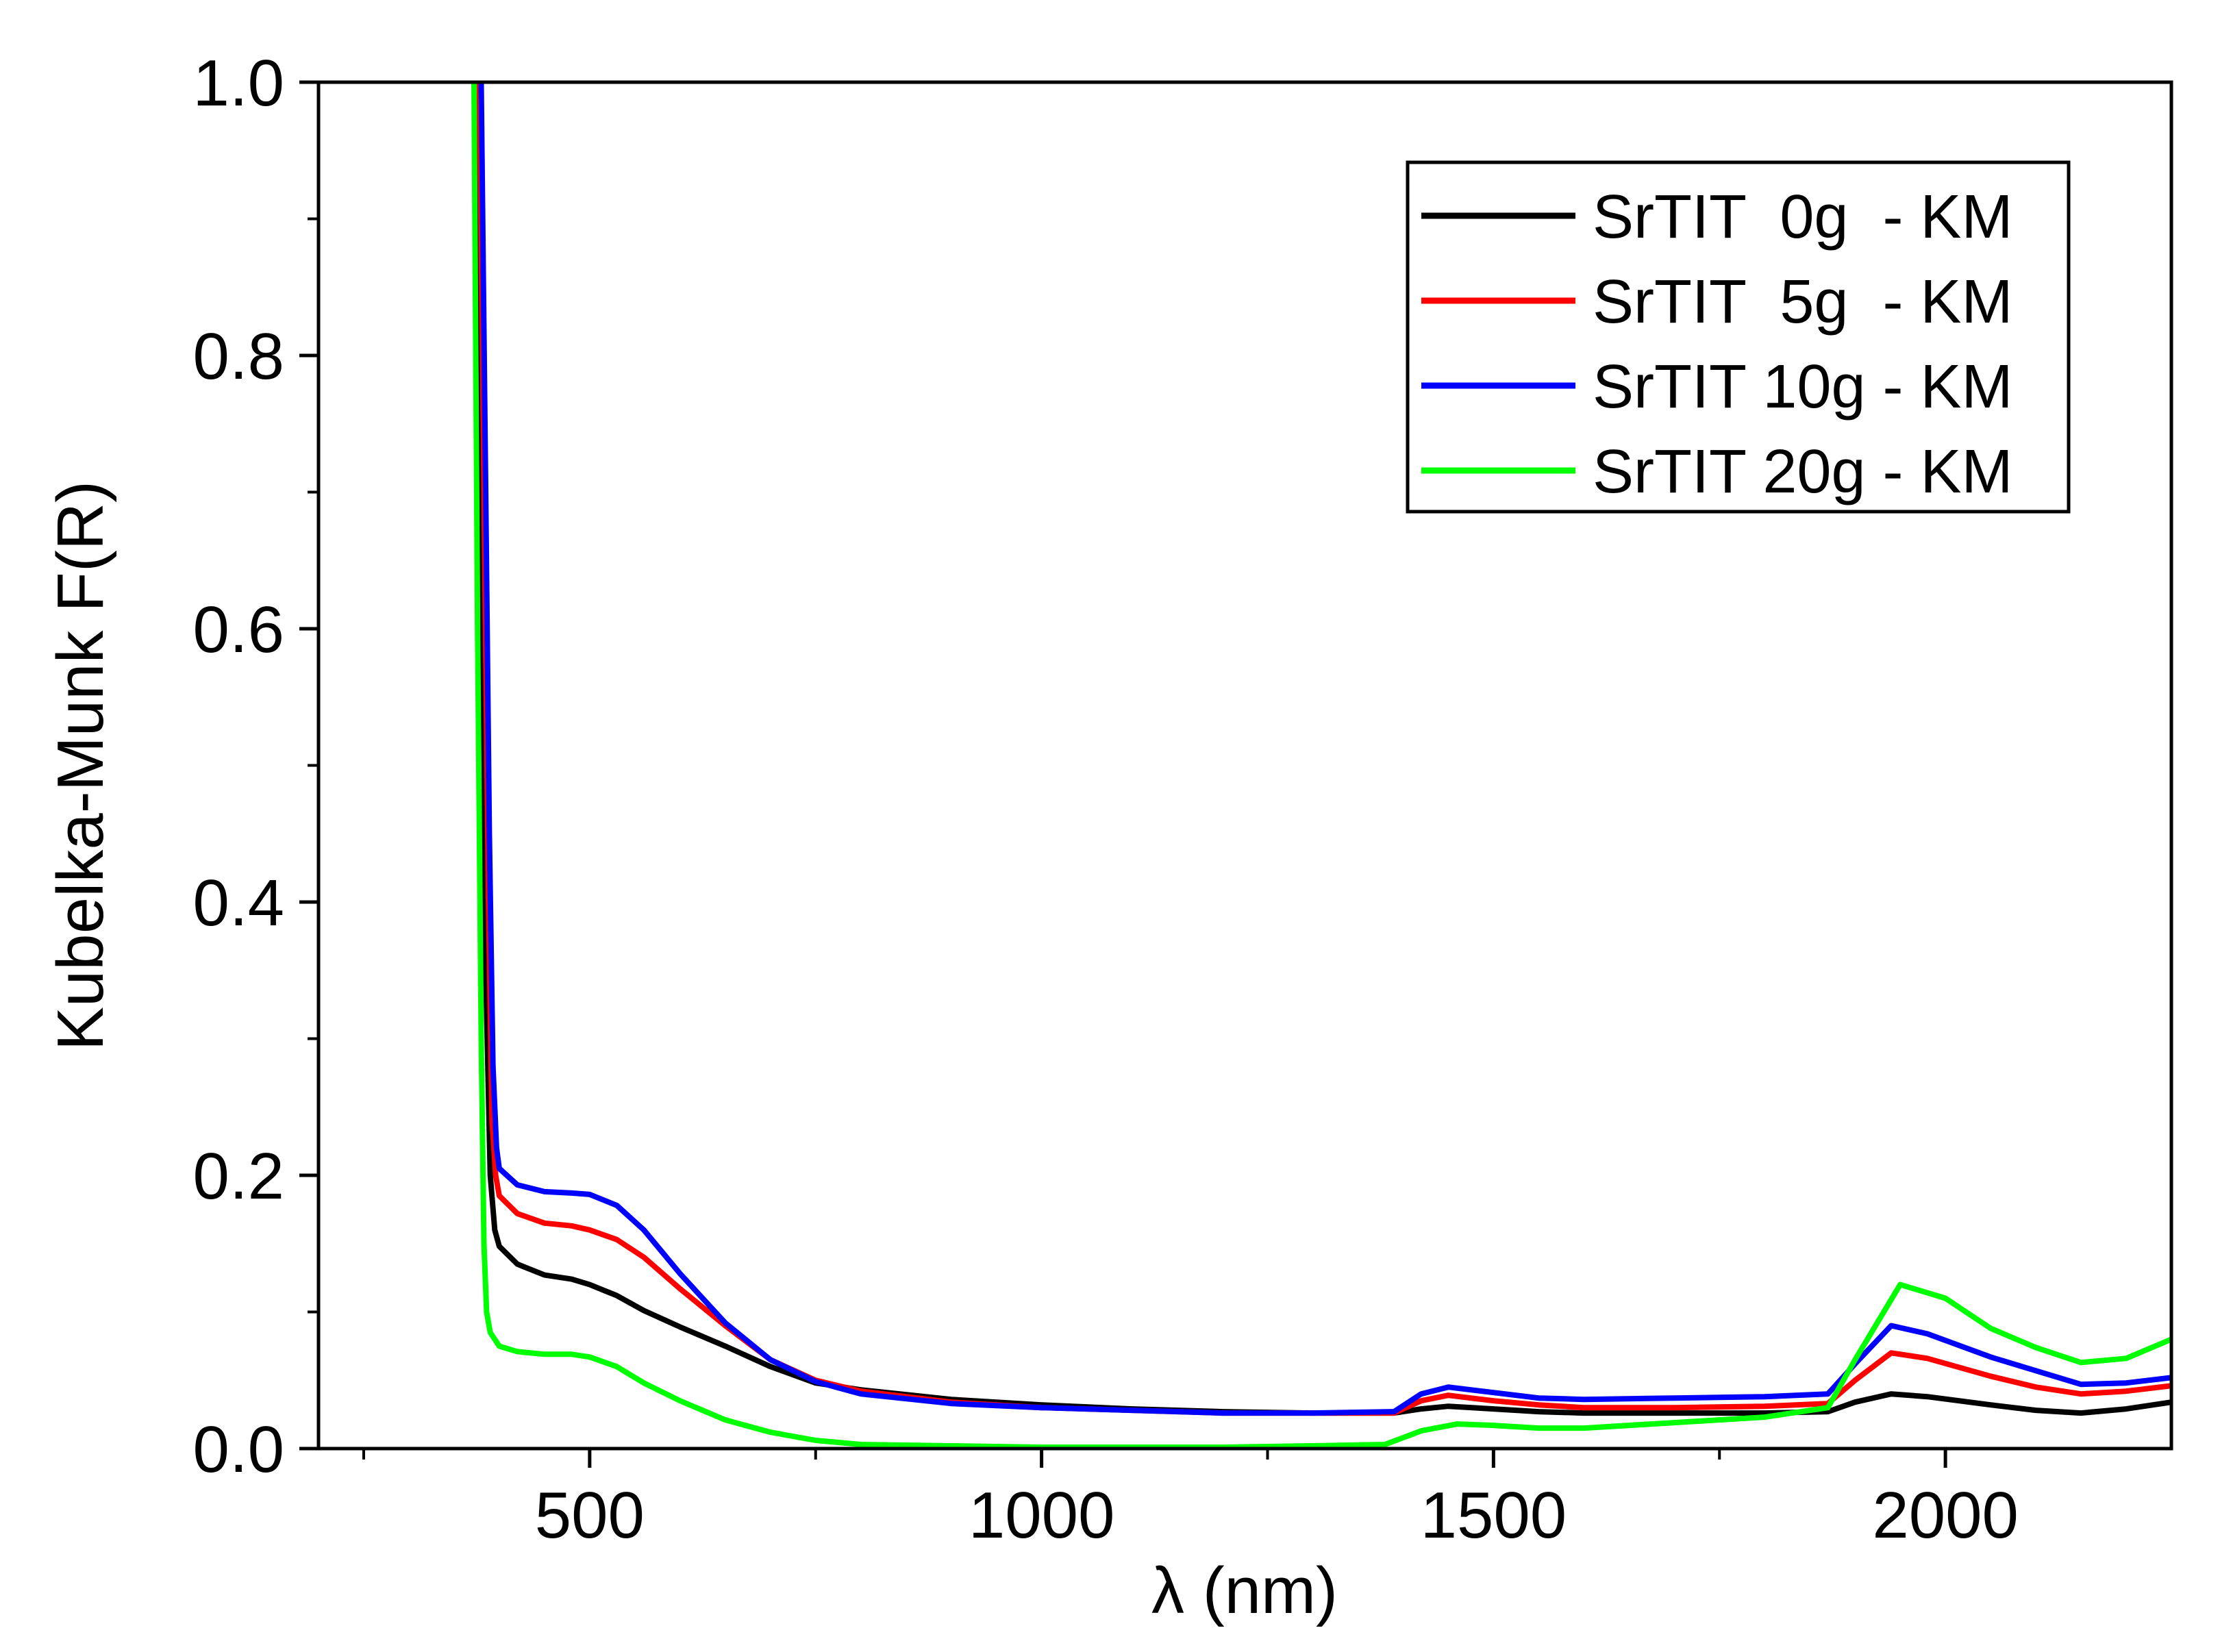 The width and height of the screenshot is (2220, 1652). What do you see at coordinates (1803, 302) in the screenshot?
I see `legend-label-1: SrTIT 5g - KM` at bounding box center [1803, 302].